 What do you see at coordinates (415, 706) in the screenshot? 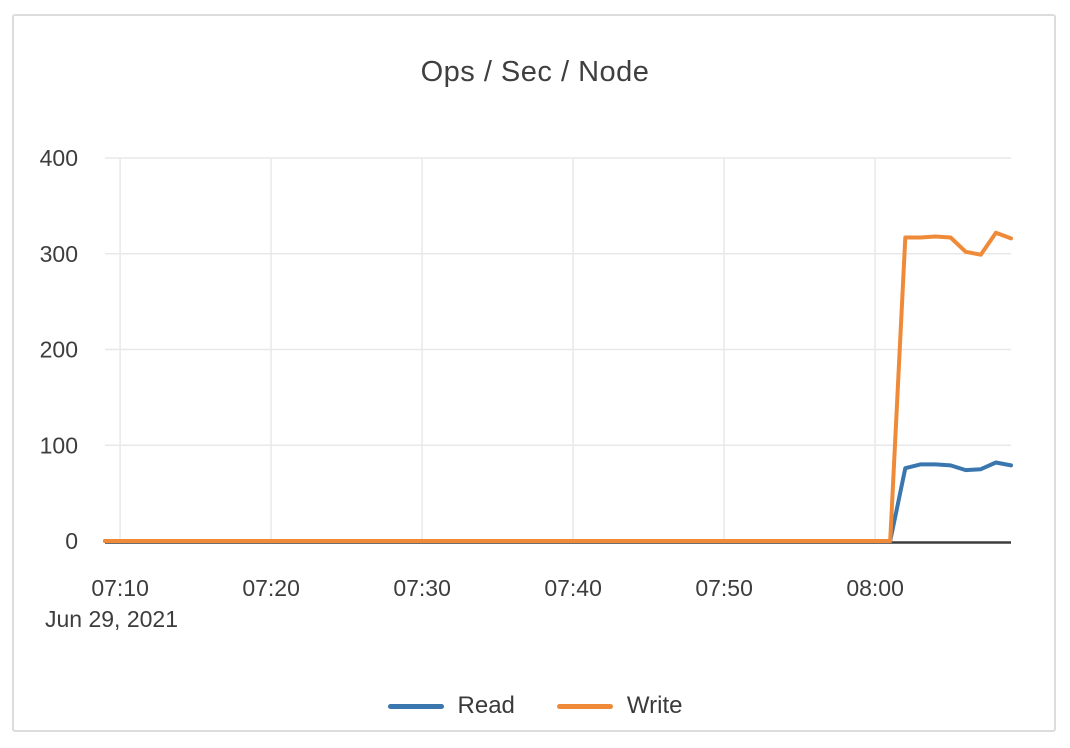
I see `legend-swatch-read` at bounding box center [415, 706].